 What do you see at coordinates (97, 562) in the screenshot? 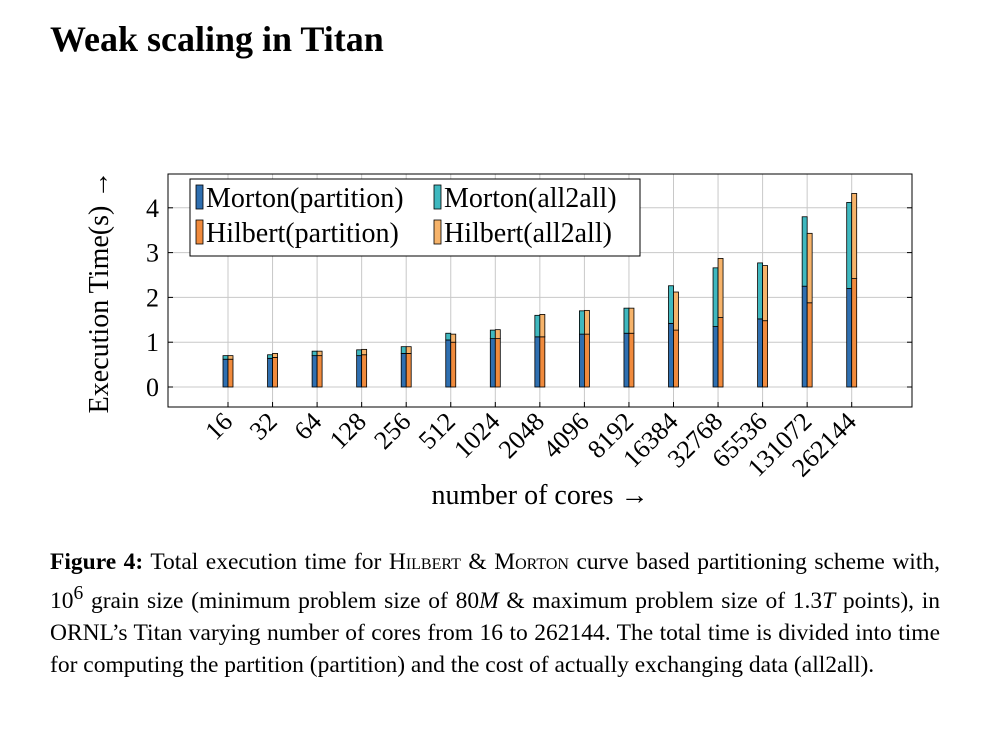
I see `figure-label: Figure 4:` at bounding box center [97, 562].